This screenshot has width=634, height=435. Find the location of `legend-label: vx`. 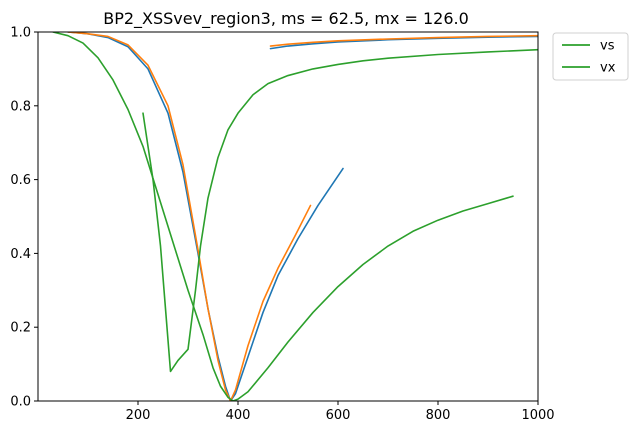

legend-label: vx is located at coordinates (608, 68).